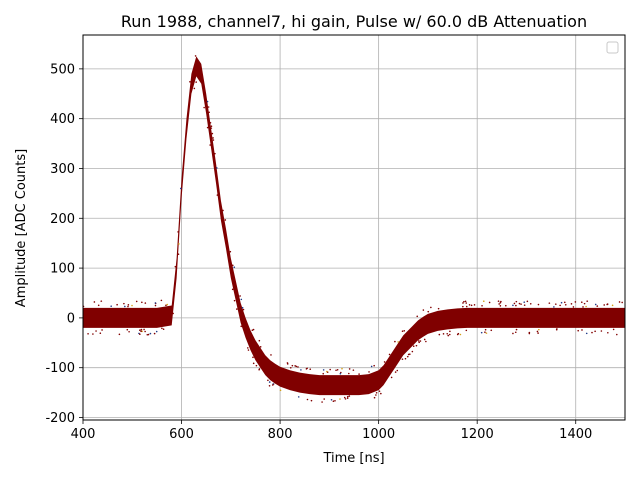 Image resolution: width=640 pixels, height=480 pixels. What do you see at coordinates (353, 458) in the screenshot?
I see `x-axis-title: Time [ns]` at bounding box center [353, 458].